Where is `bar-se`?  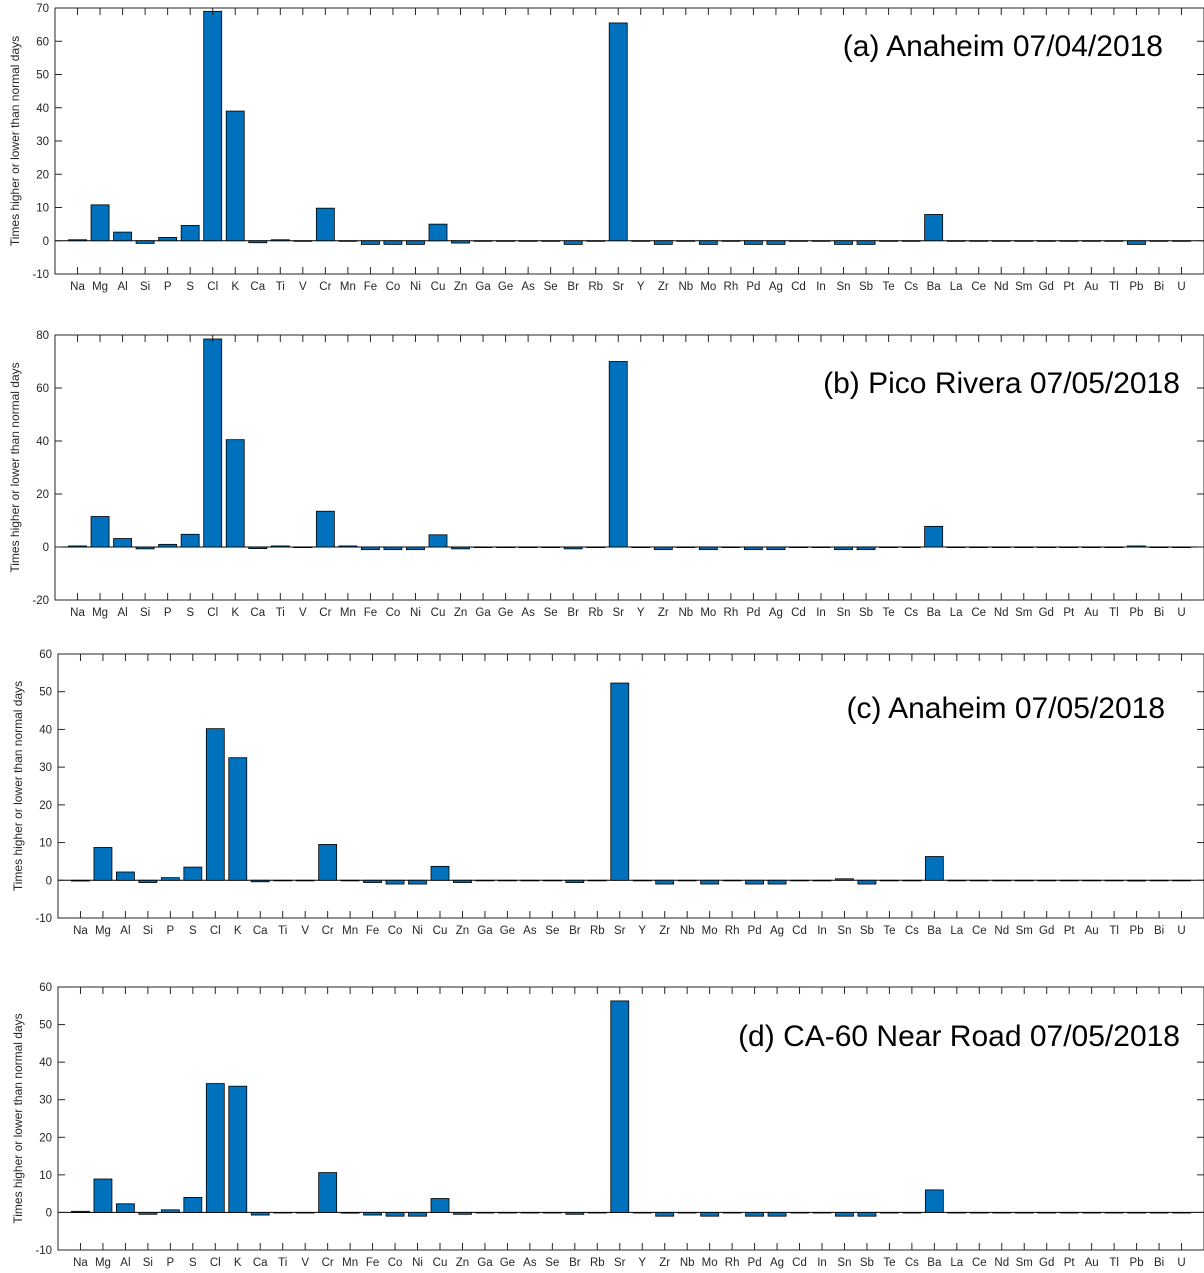 bar-se is located at coordinates (552, 1213).